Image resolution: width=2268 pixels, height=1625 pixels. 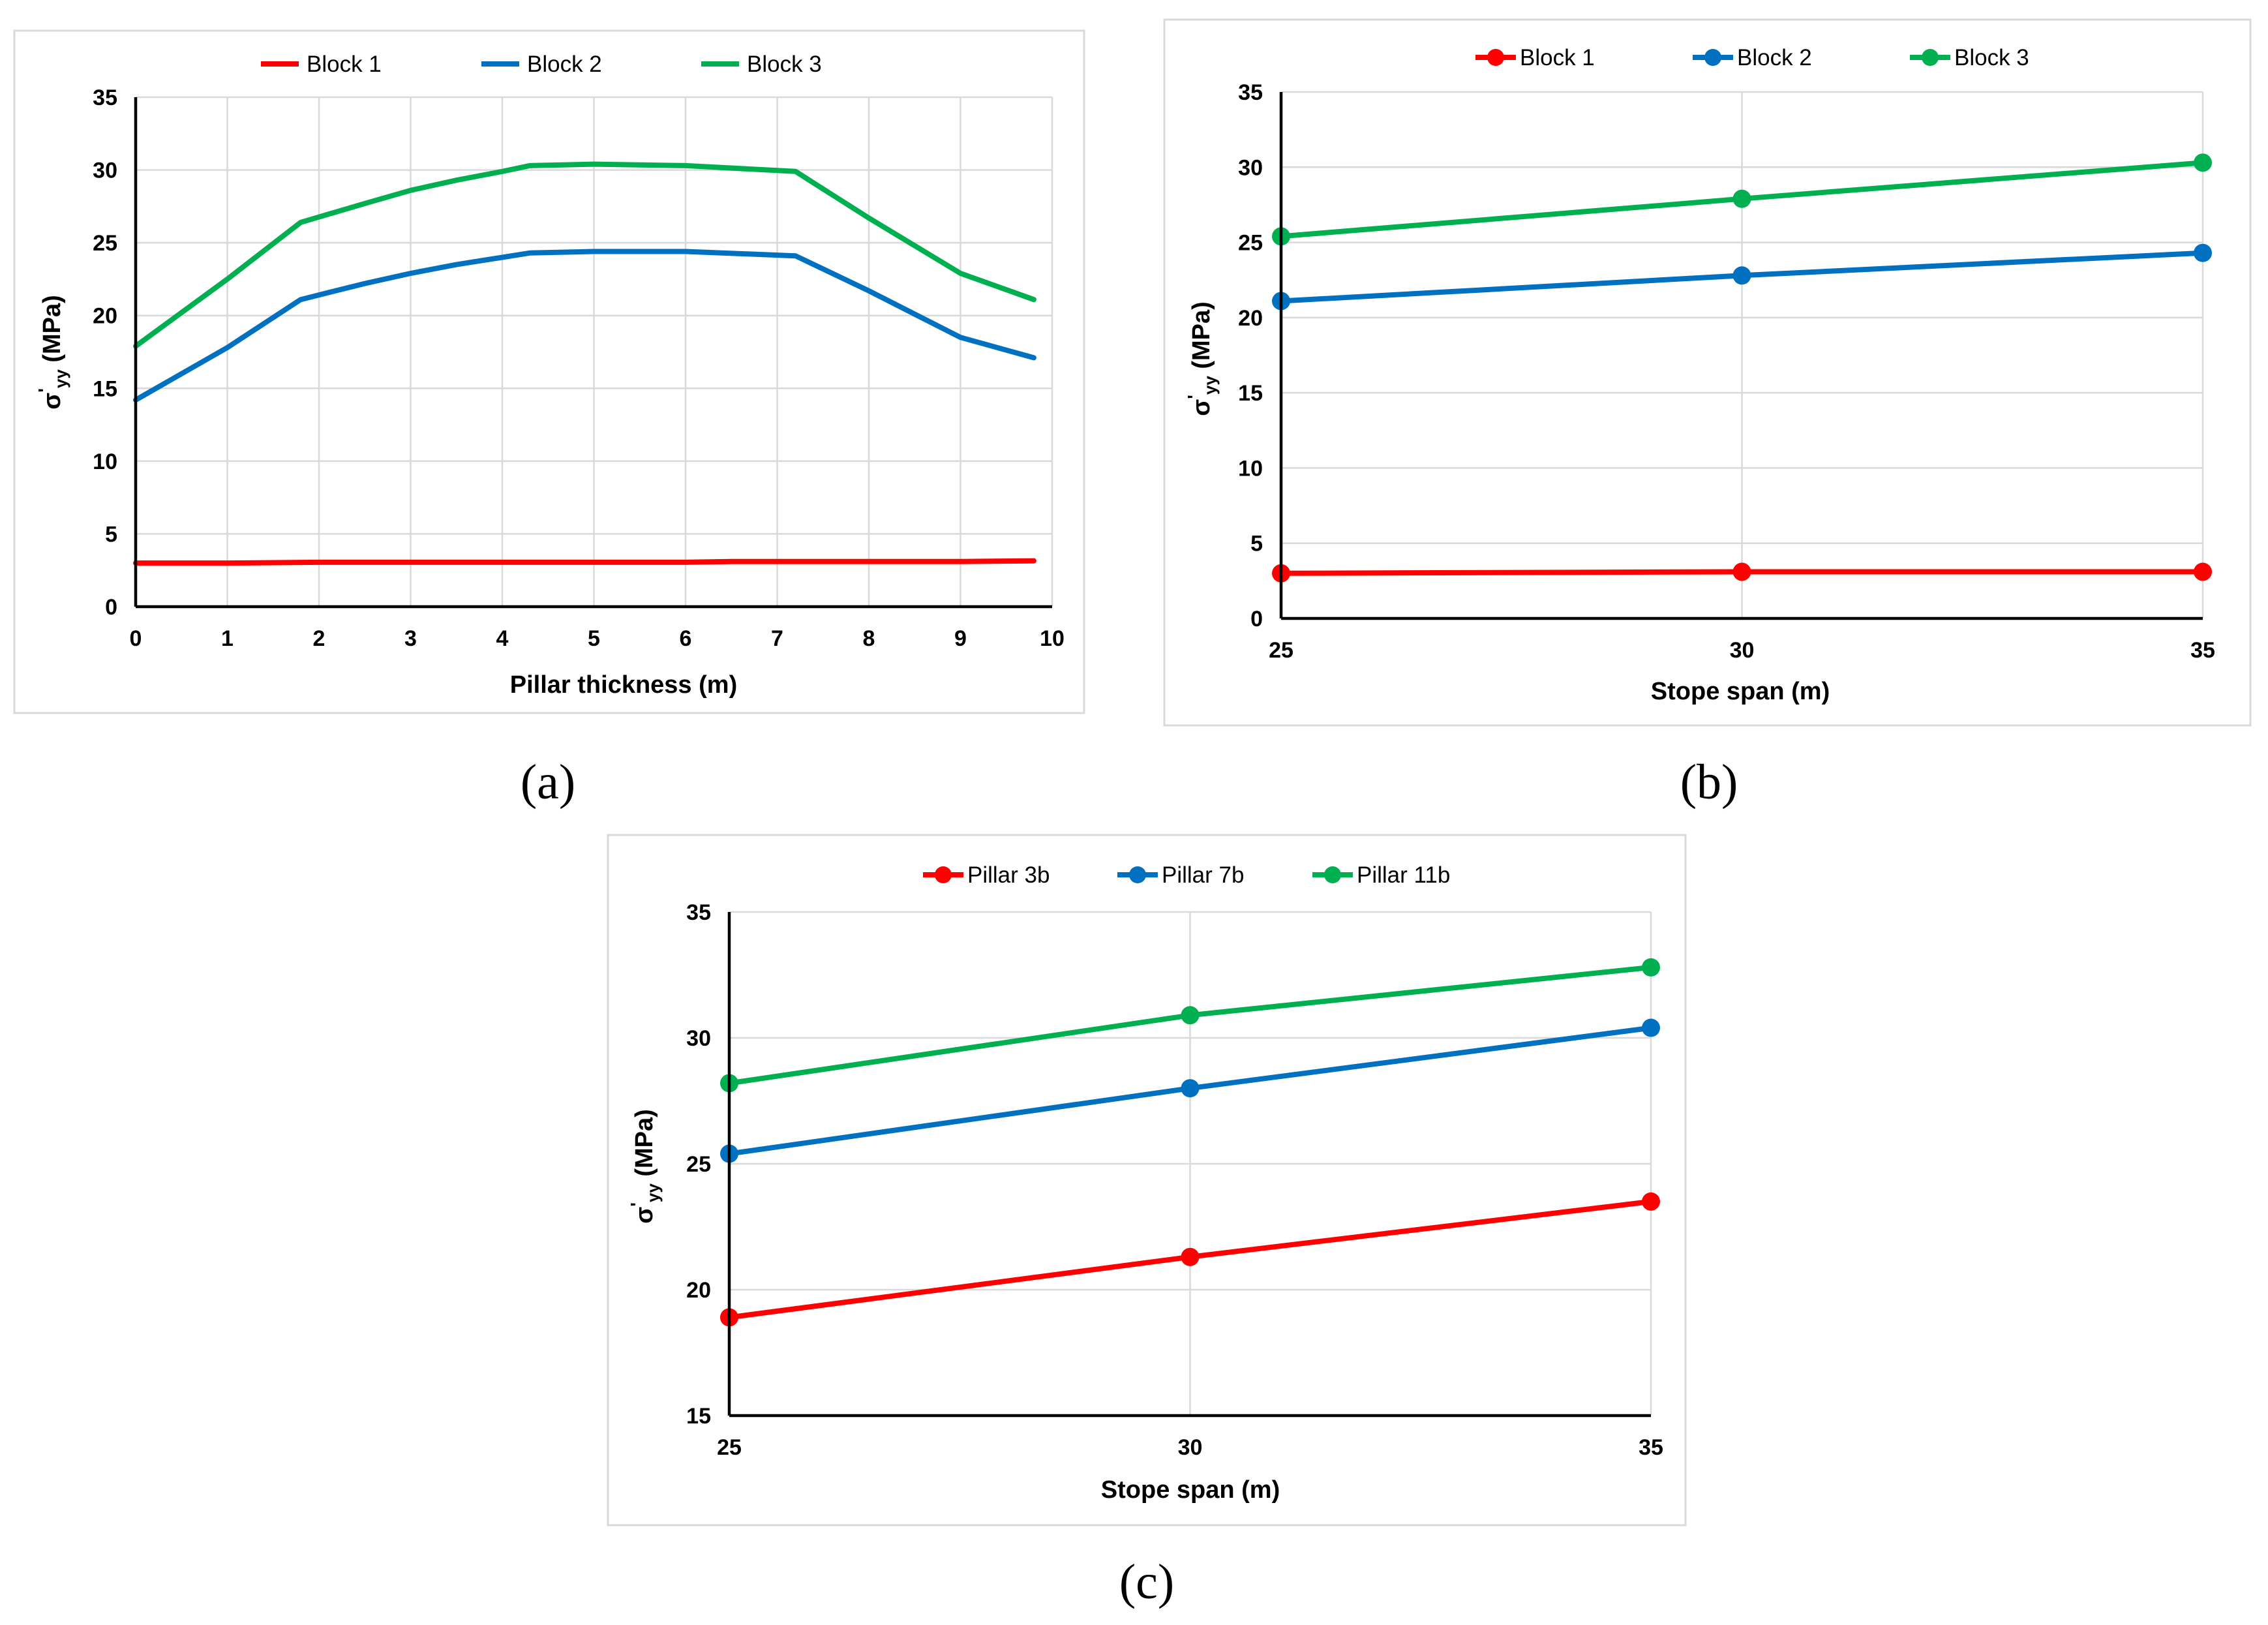 I want to click on chart-a-x-tick-label: 10, so click(x=1052, y=638).